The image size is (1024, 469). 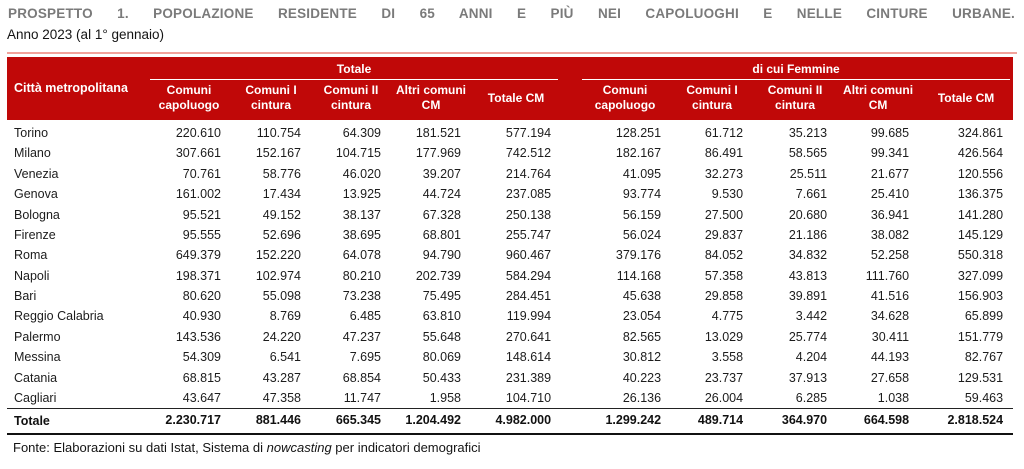 What do you see at coordinates (361, 255) in the screenshot?
I see `value-cell-totale: 64.078` at bounding box center [361, 255].